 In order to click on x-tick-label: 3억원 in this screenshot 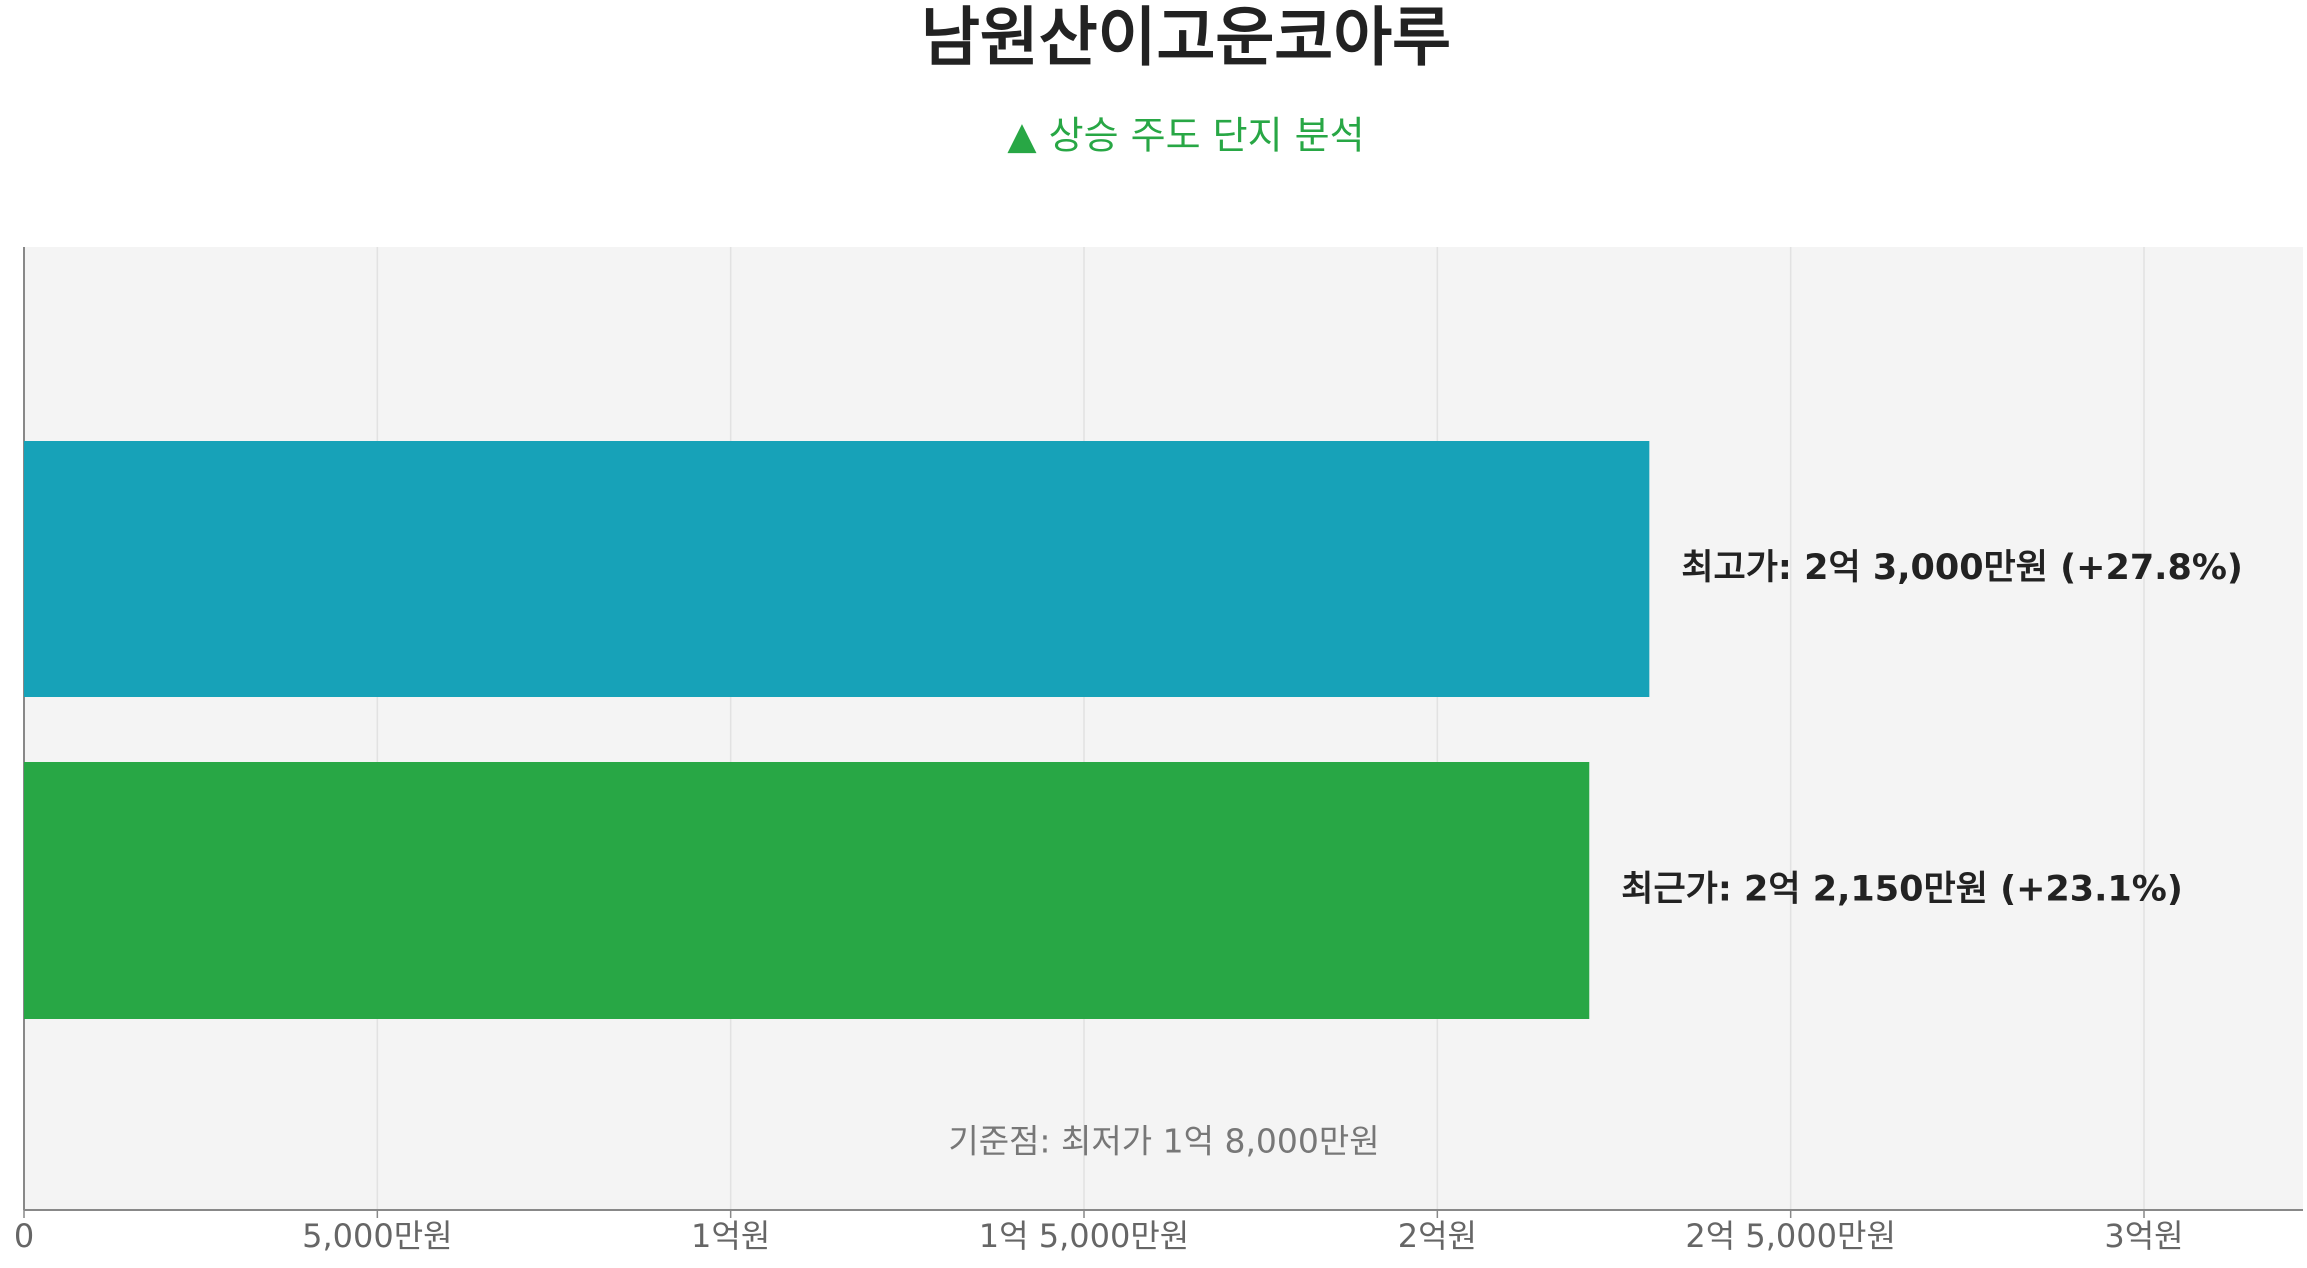, I will do `click(2143, 1236)`.